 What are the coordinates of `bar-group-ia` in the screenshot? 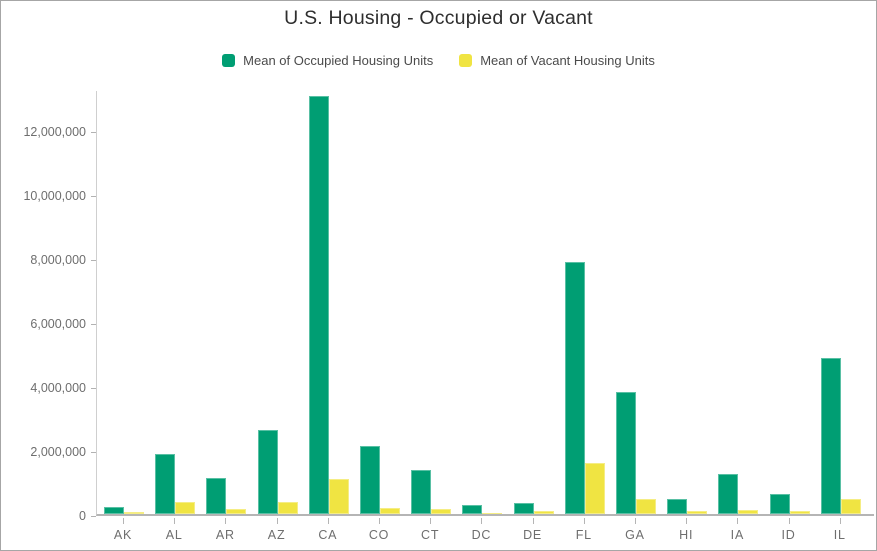 It's located at (738, 493).